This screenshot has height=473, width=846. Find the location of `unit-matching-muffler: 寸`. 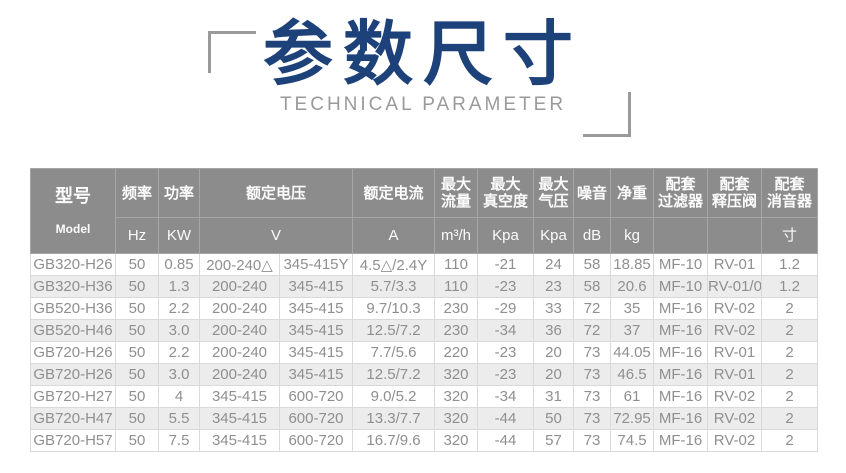

unit-matching-muffler: 寸 is located at coordinates (790, 235).